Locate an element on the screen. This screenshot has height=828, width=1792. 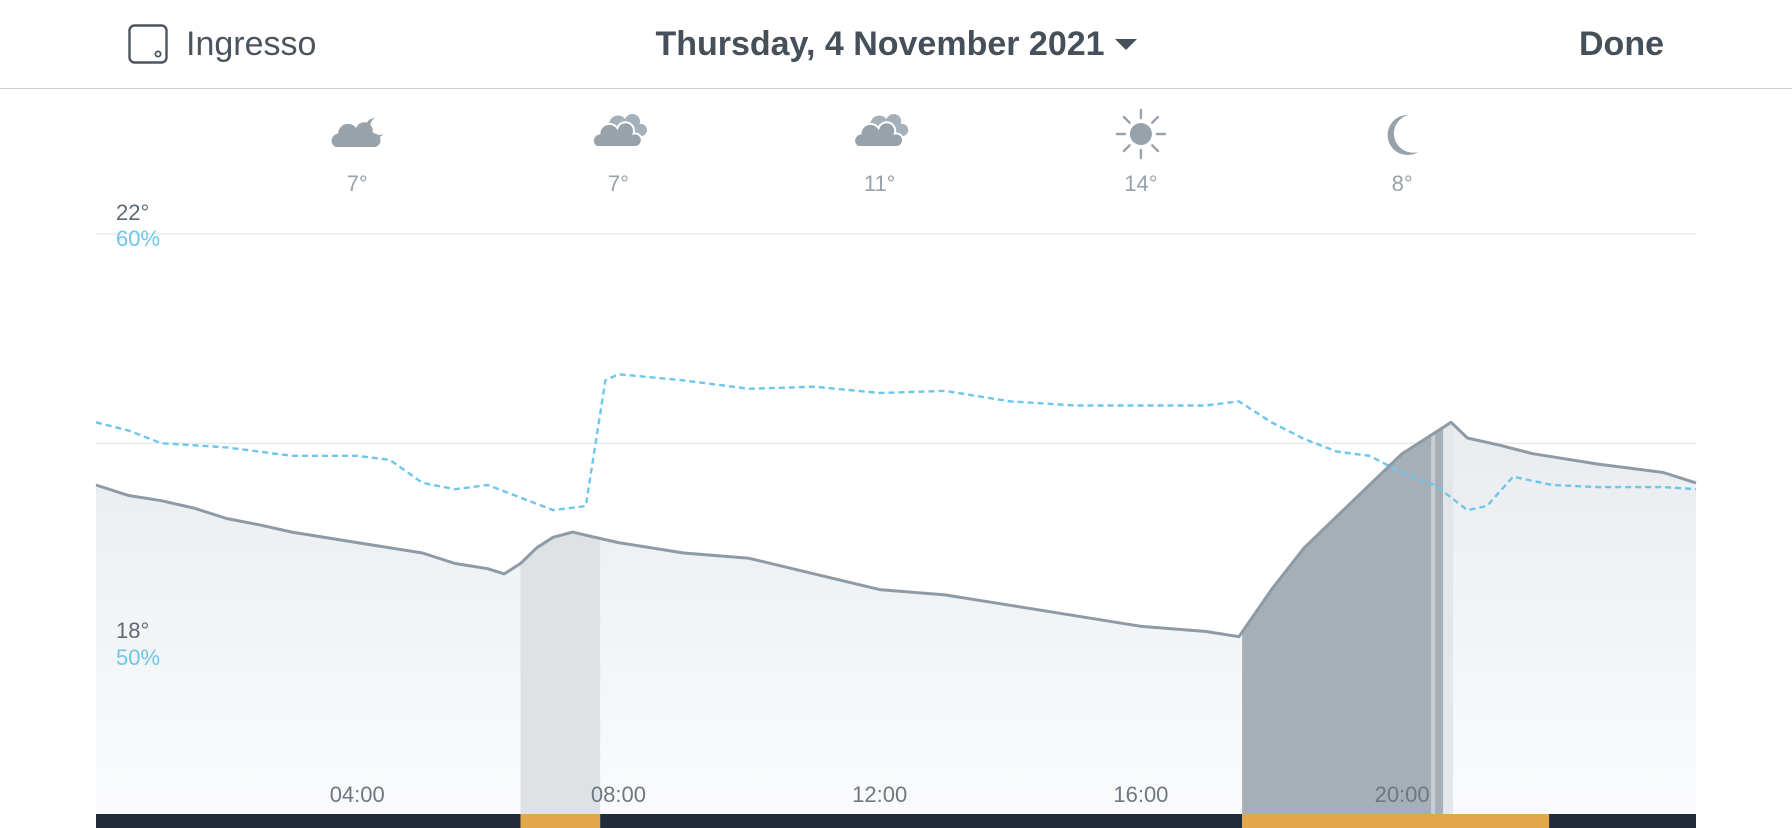
heating-period-low is located at coordinates (560, 618).